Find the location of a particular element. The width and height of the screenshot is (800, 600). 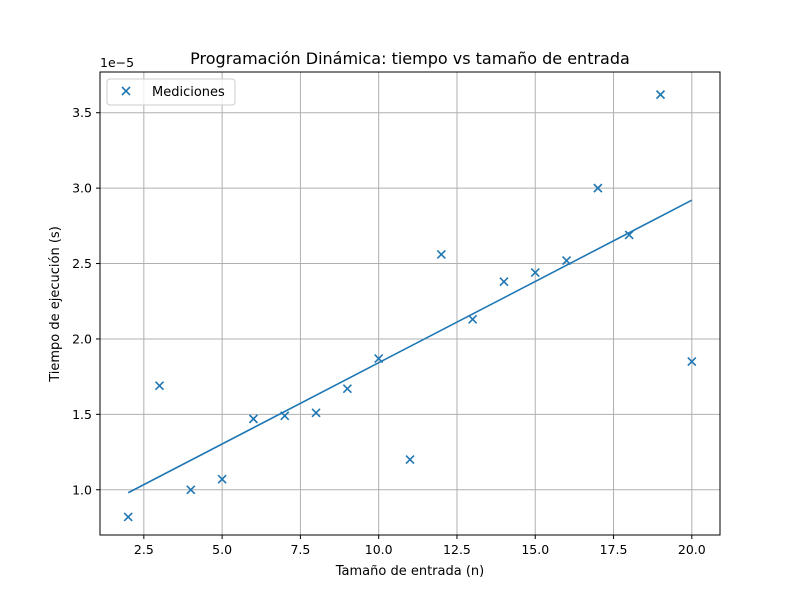

x-tick-label: 17.5 is located at coordinates (614, 549).